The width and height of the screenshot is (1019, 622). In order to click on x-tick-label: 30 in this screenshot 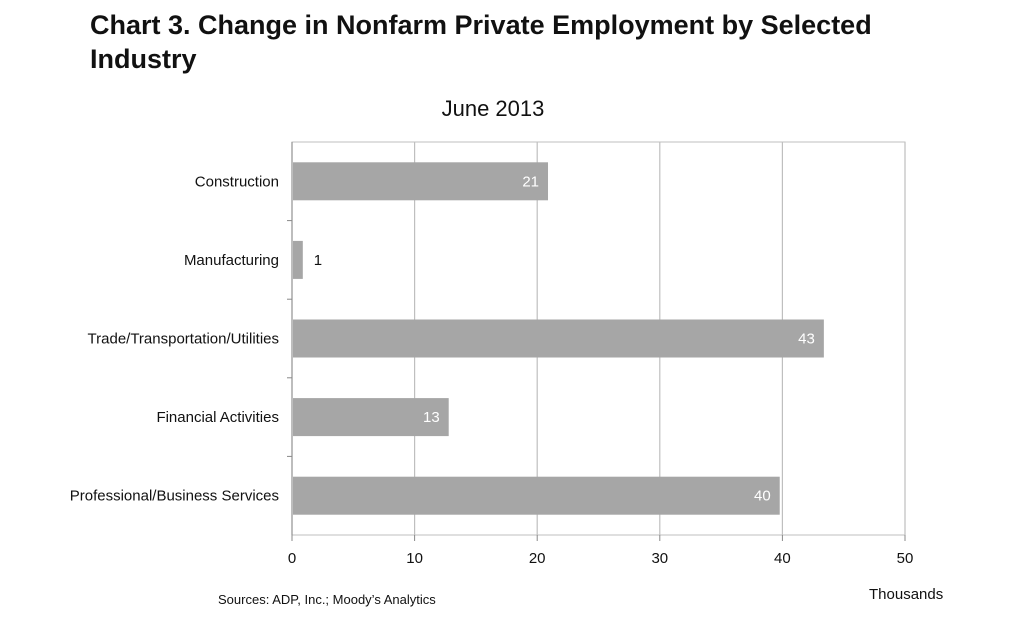, I will do `click(659, 558)`.